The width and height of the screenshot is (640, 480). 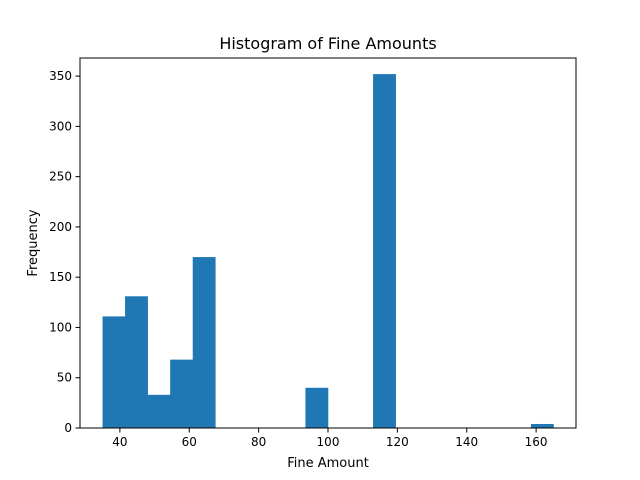 What do you see at coordinates (64, 252) in the screenshot?
I see `y-ticks-group: 0 50 100 150 200 250 300 350` at bounding box center [64, 252].